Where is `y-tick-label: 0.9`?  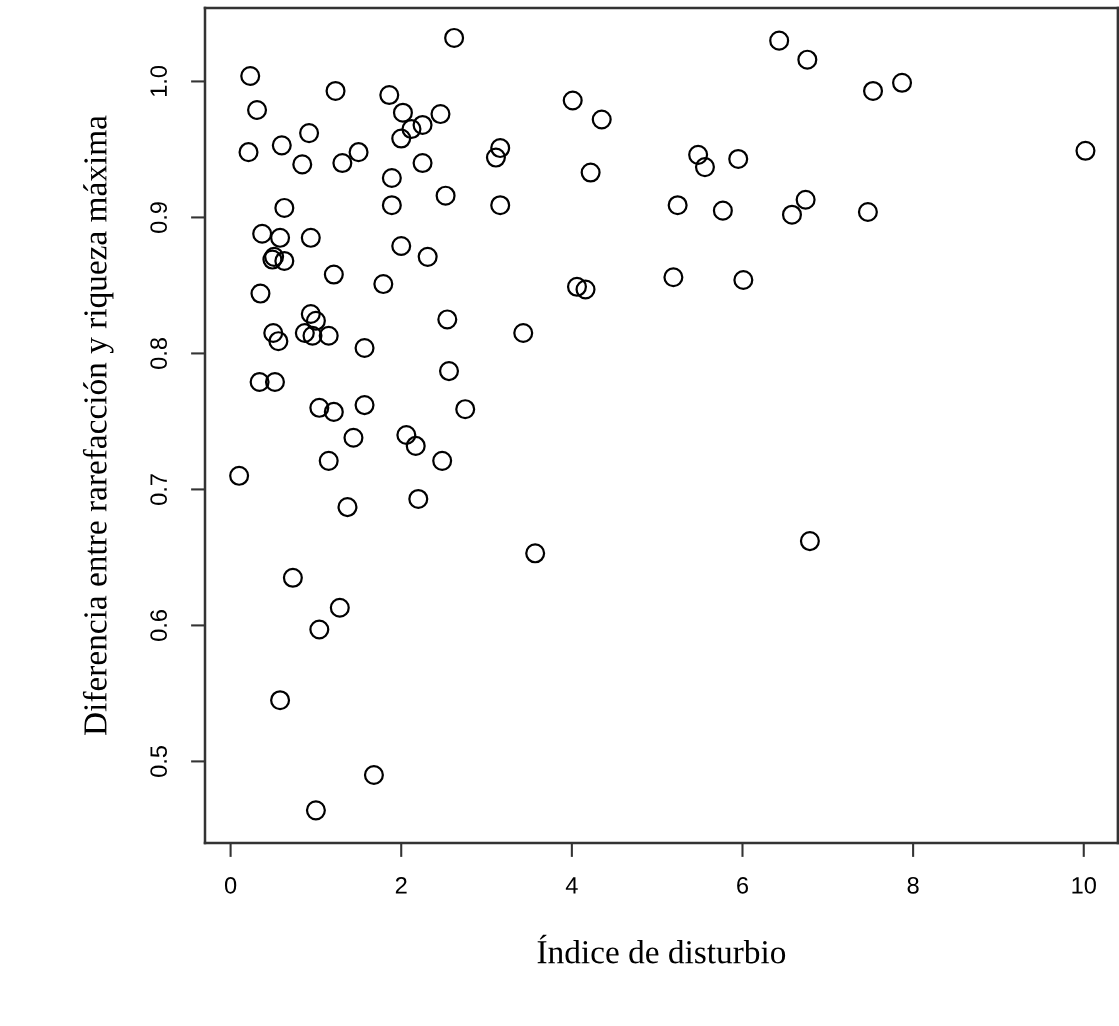
y-tick-label: 0.9 is located at coordinates (158, 217).